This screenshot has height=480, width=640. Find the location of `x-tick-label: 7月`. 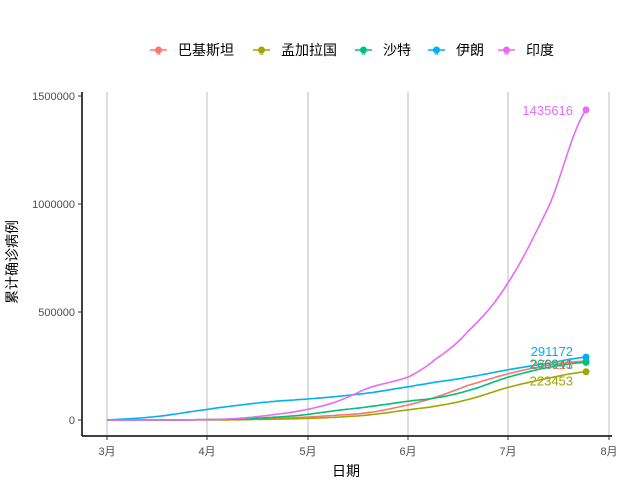

x-tick-label: 7月 is located at coordinates (507, 452).